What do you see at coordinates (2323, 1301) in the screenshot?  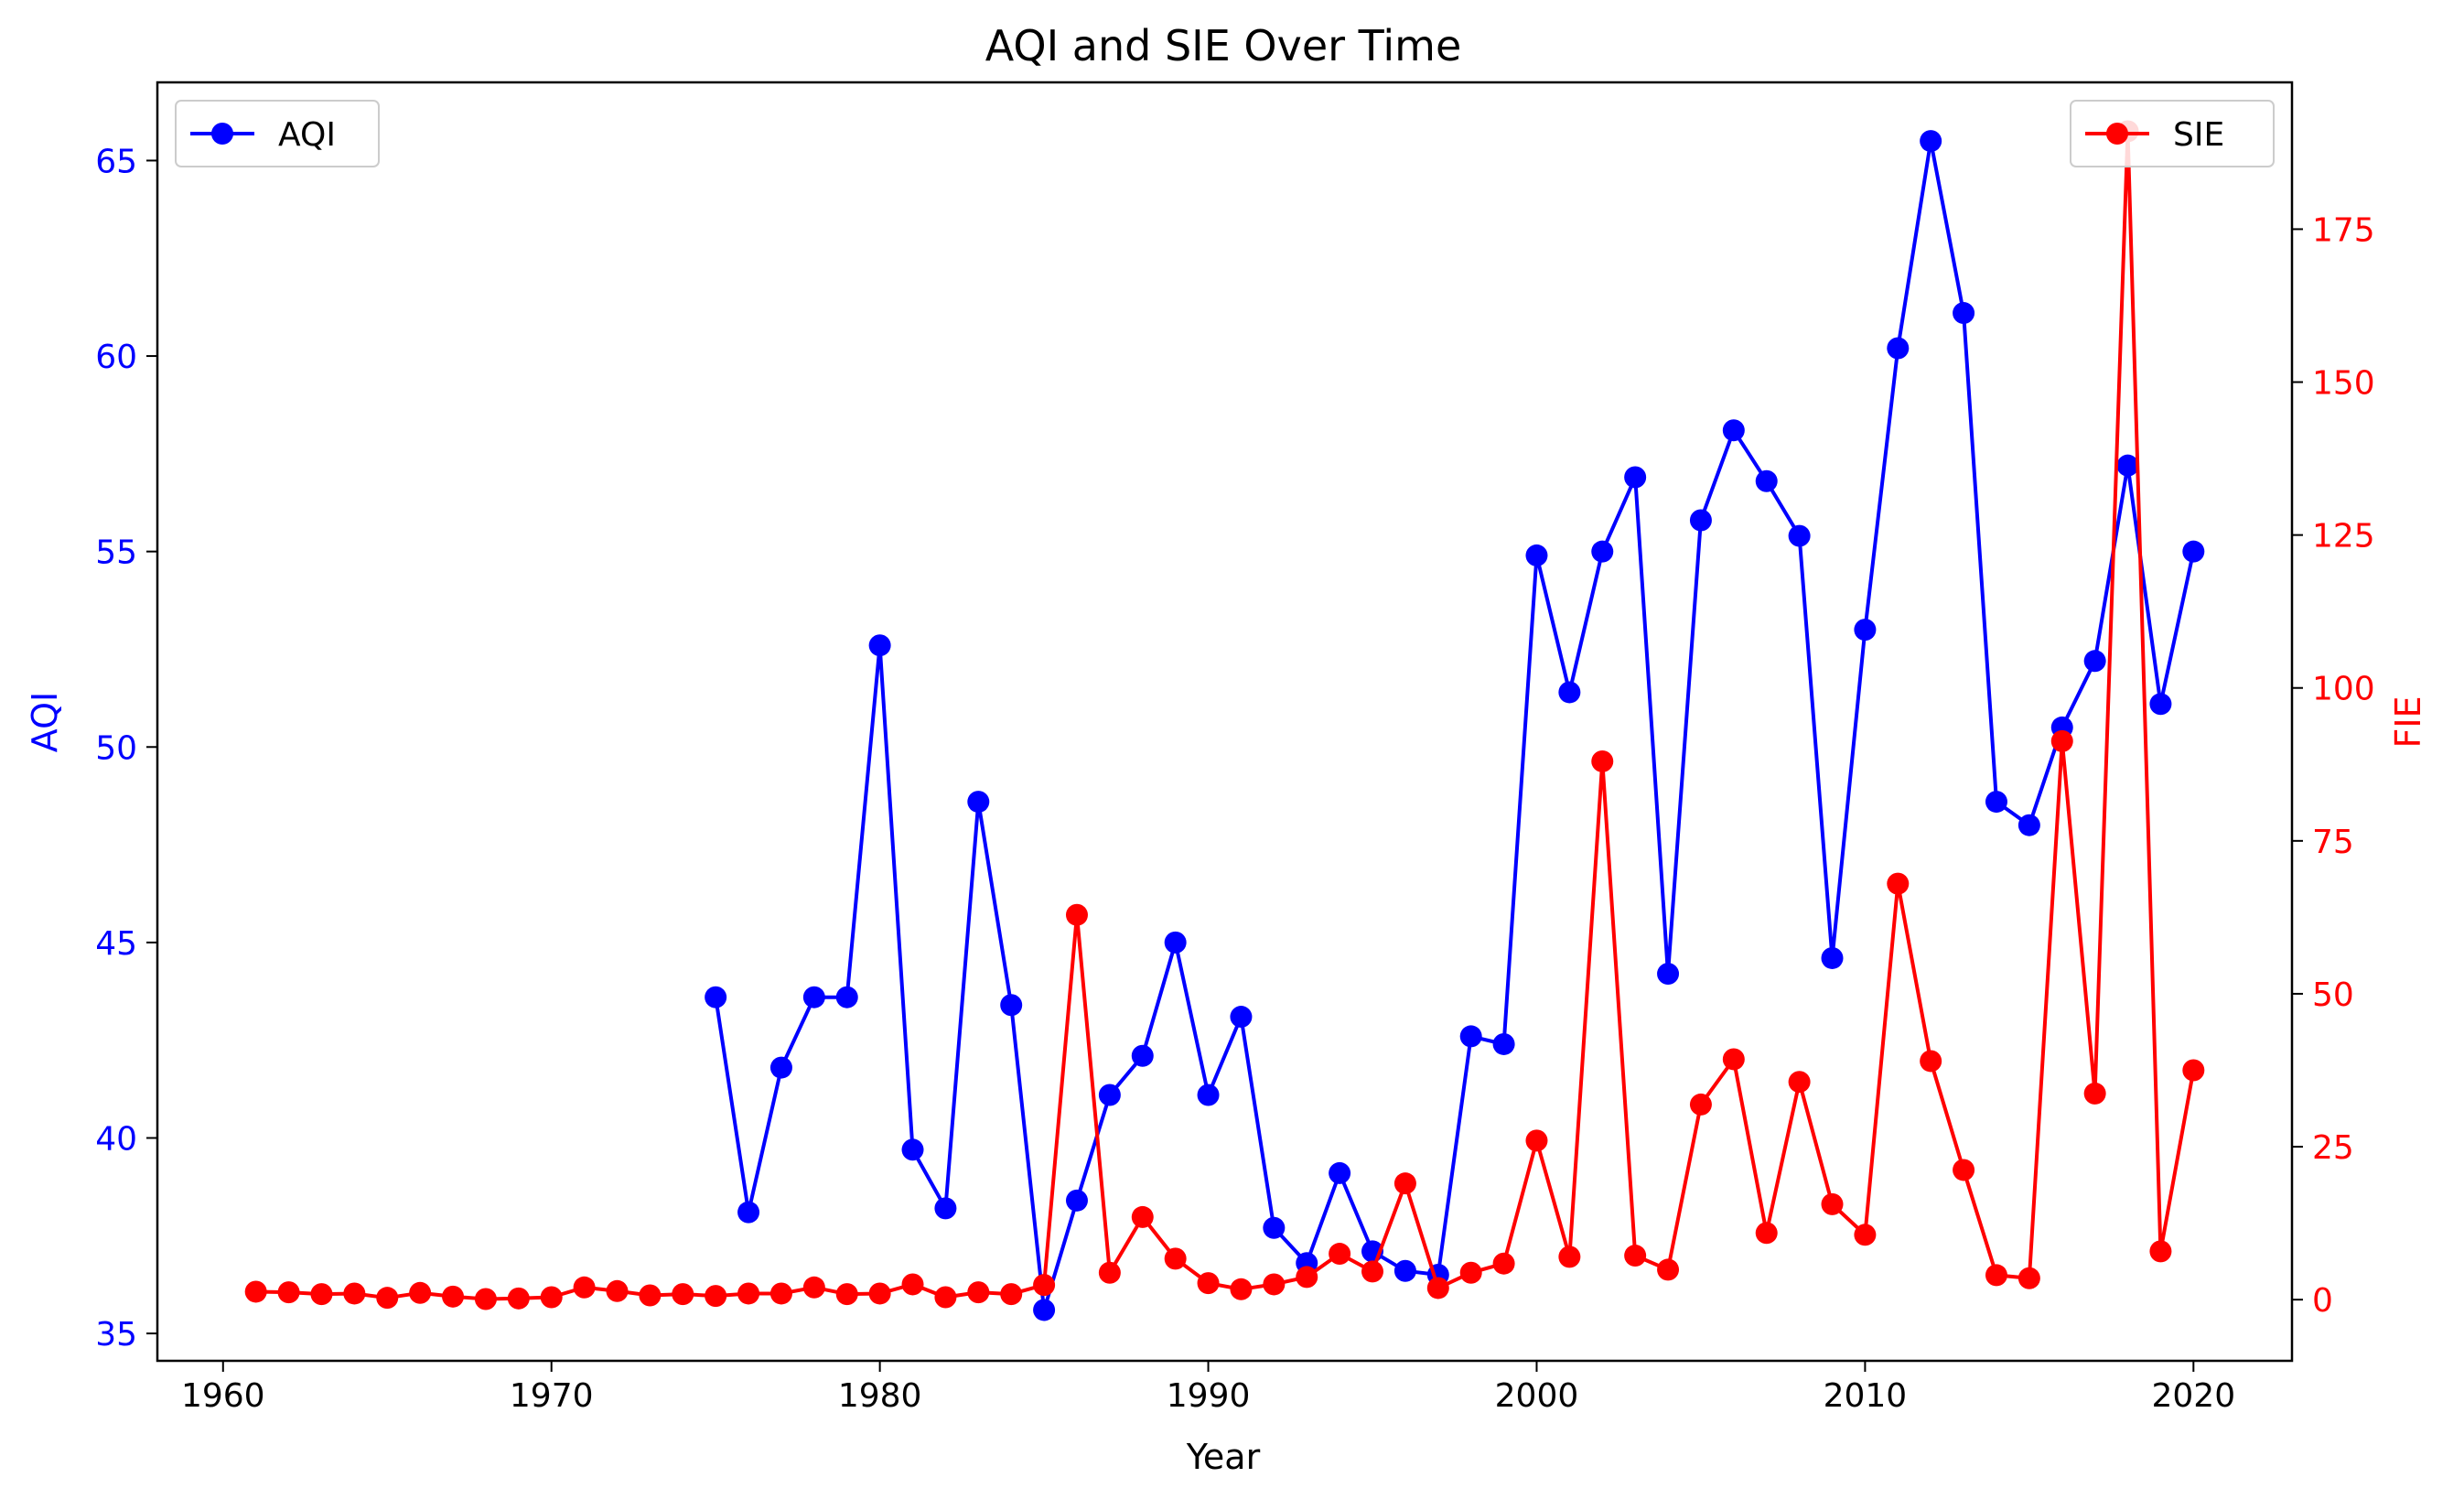 I see `right-y-tick-label: 0` at bounding box center [2323, 1301].